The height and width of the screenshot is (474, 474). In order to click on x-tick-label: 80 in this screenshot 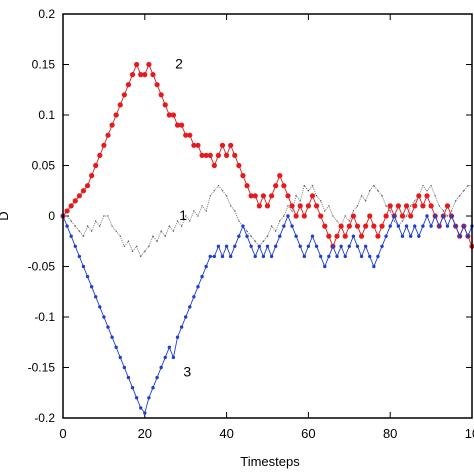, I will do `click(390, 433)`.